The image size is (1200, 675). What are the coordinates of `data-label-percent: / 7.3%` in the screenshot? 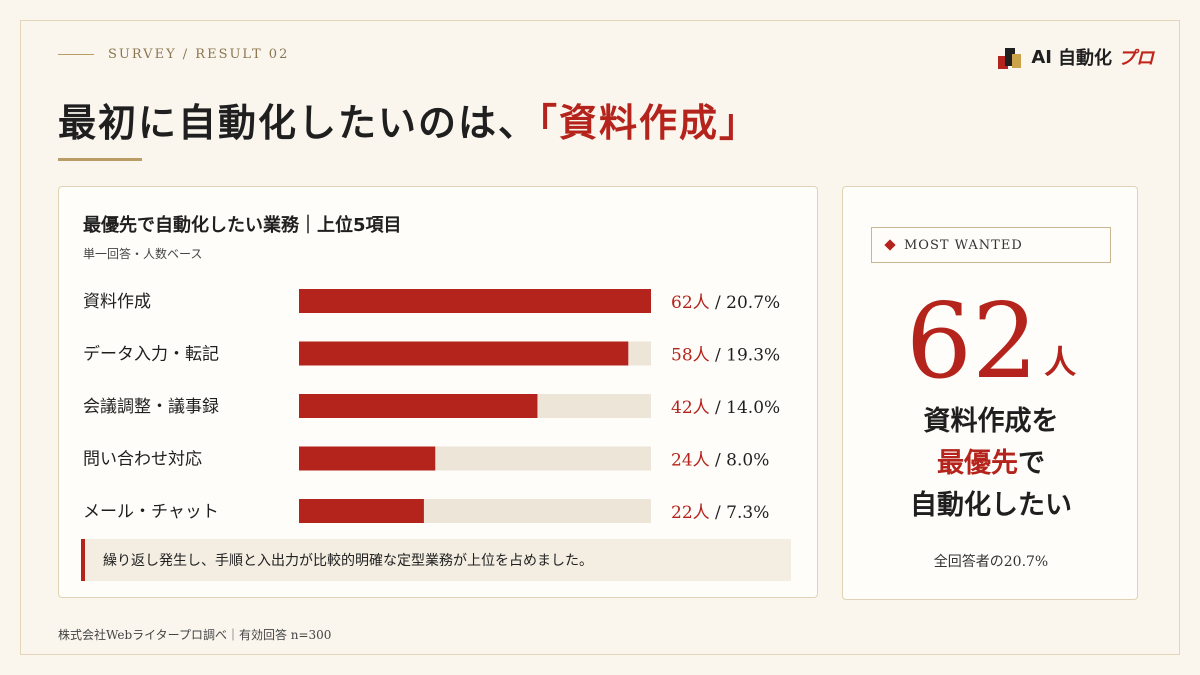 It's located at (740, 513).